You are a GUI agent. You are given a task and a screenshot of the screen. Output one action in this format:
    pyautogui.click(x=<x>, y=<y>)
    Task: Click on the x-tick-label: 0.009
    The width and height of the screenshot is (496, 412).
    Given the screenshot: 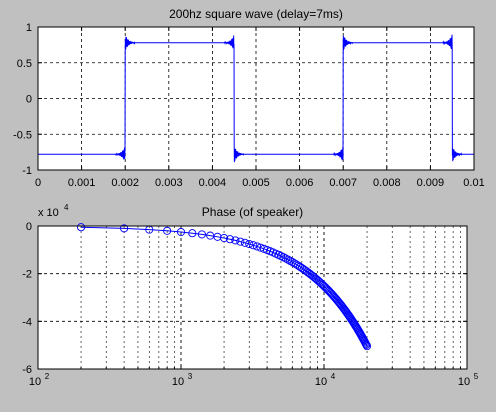 What is the action you would take?
    pyautogui.click(x=431, y=183)
    